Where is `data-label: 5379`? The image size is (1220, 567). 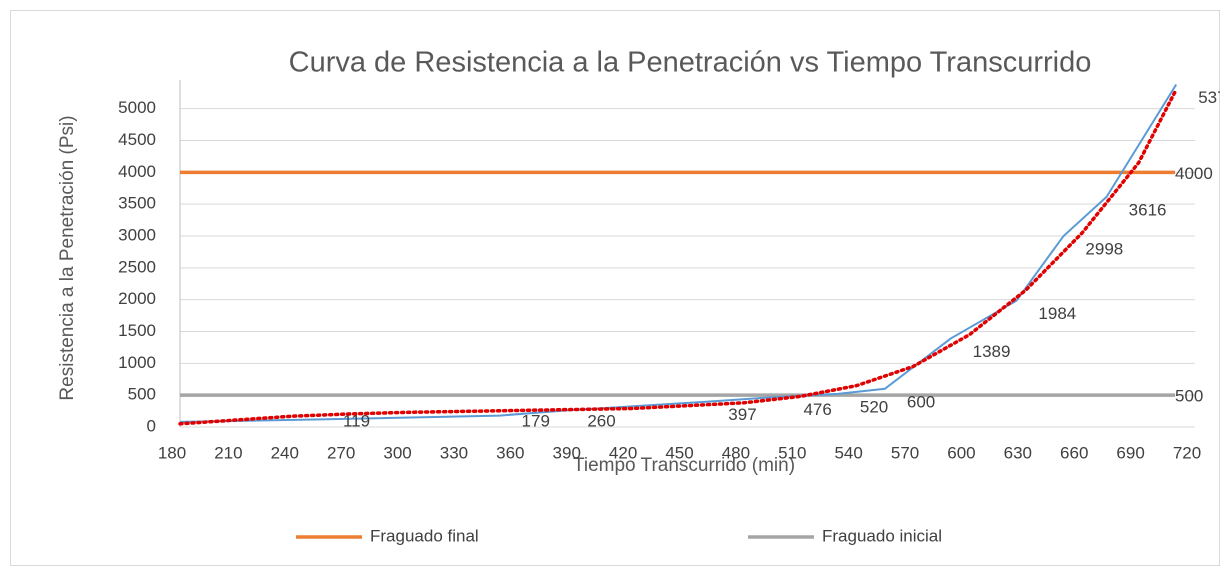
data-label: 5379 is located at coordinates (1209, 97).